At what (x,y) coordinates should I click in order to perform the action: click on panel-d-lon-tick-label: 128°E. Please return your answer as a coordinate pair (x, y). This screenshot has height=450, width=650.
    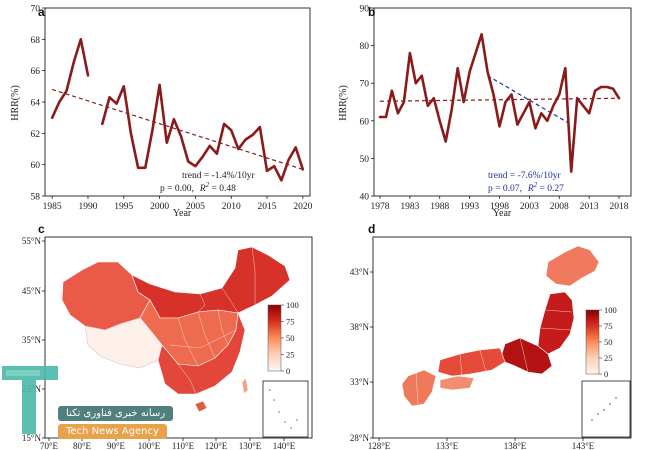
    Looking at the image, I should click on (379, 445).